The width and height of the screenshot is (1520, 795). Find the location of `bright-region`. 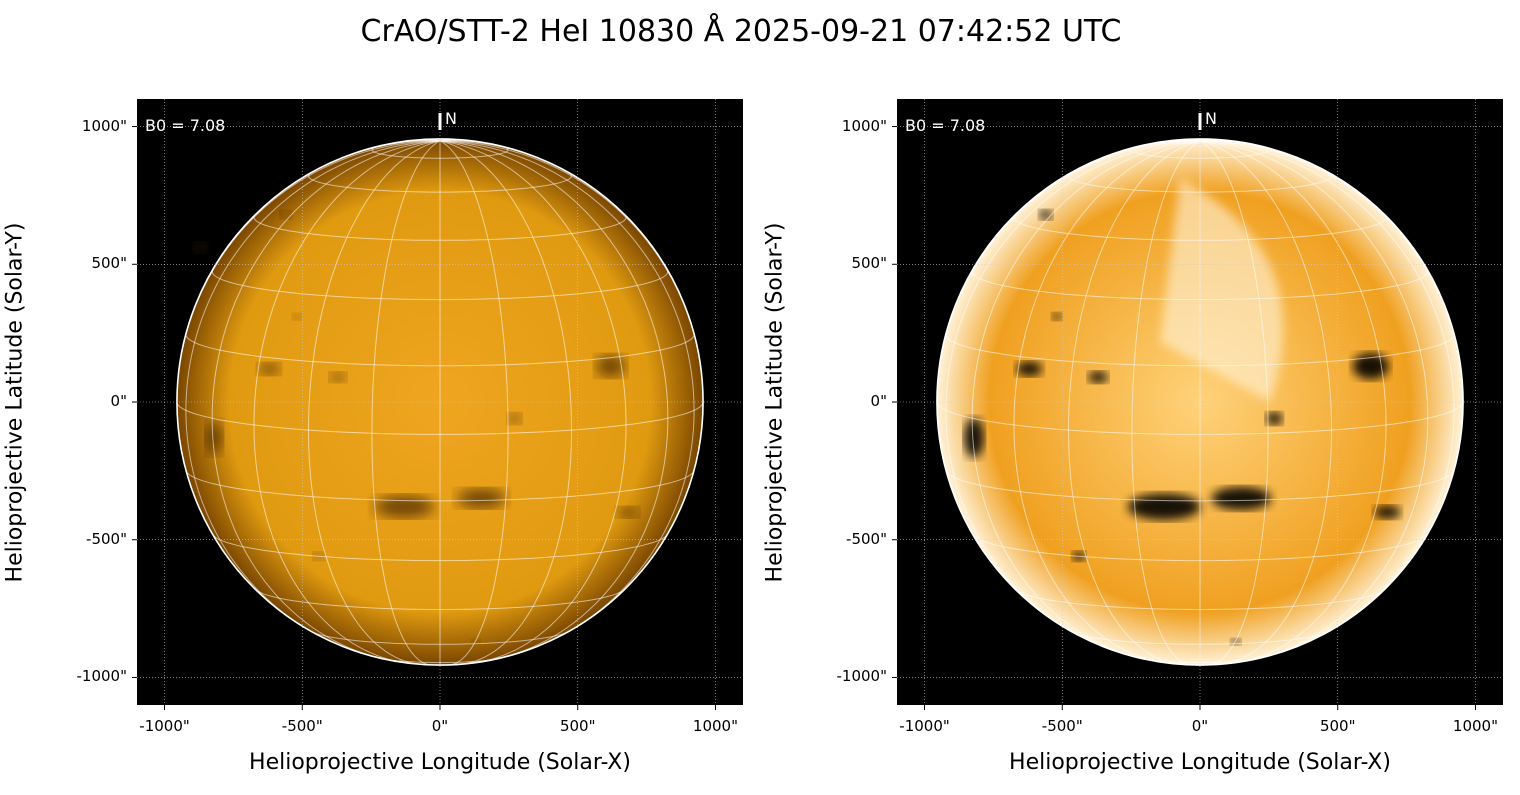

bright-region is located at coordinates (1222, 290).